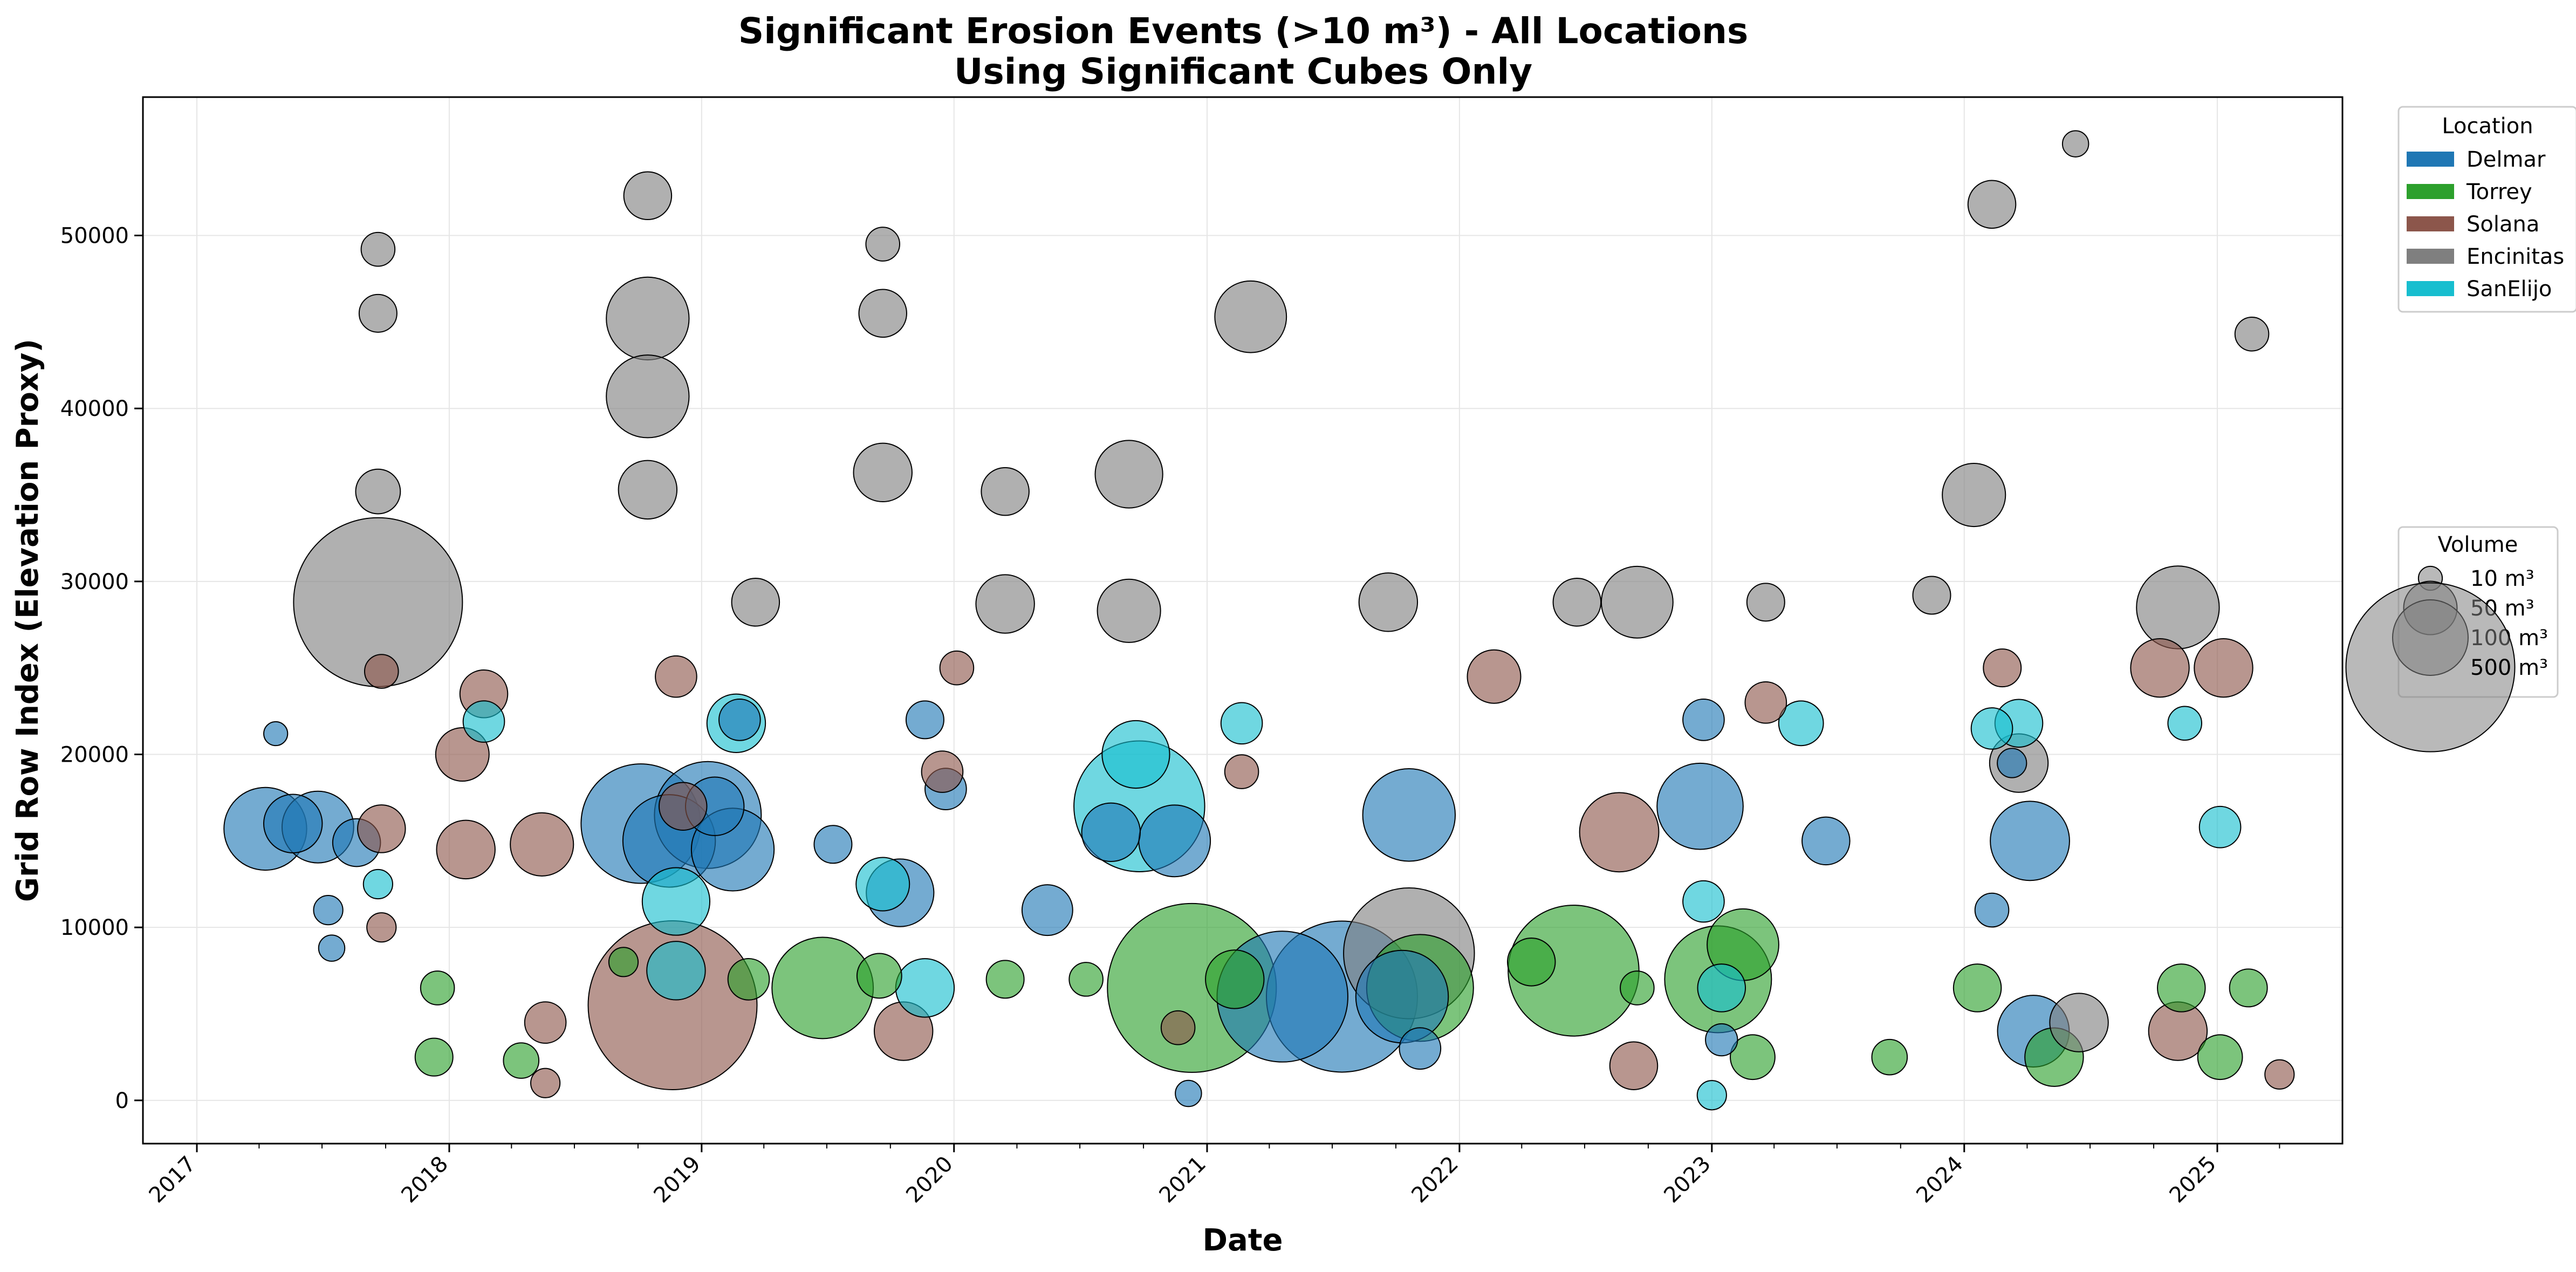 Image resolution: width=2576 pixels, height=1272 pixels. Describe the element at coordinates (2430, 192) in the screenshot. I see `legend-swatch-torrey` at that location.